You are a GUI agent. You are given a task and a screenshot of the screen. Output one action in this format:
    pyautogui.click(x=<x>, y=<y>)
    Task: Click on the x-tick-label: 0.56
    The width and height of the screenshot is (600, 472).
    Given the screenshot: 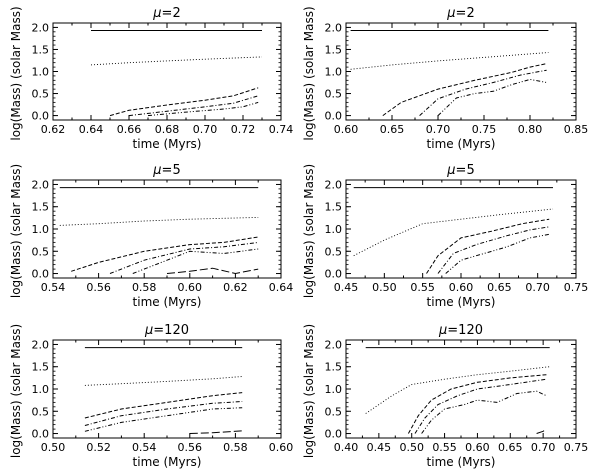 What is the action you would take?
    pyautogui.click(x=190, y=447)
    